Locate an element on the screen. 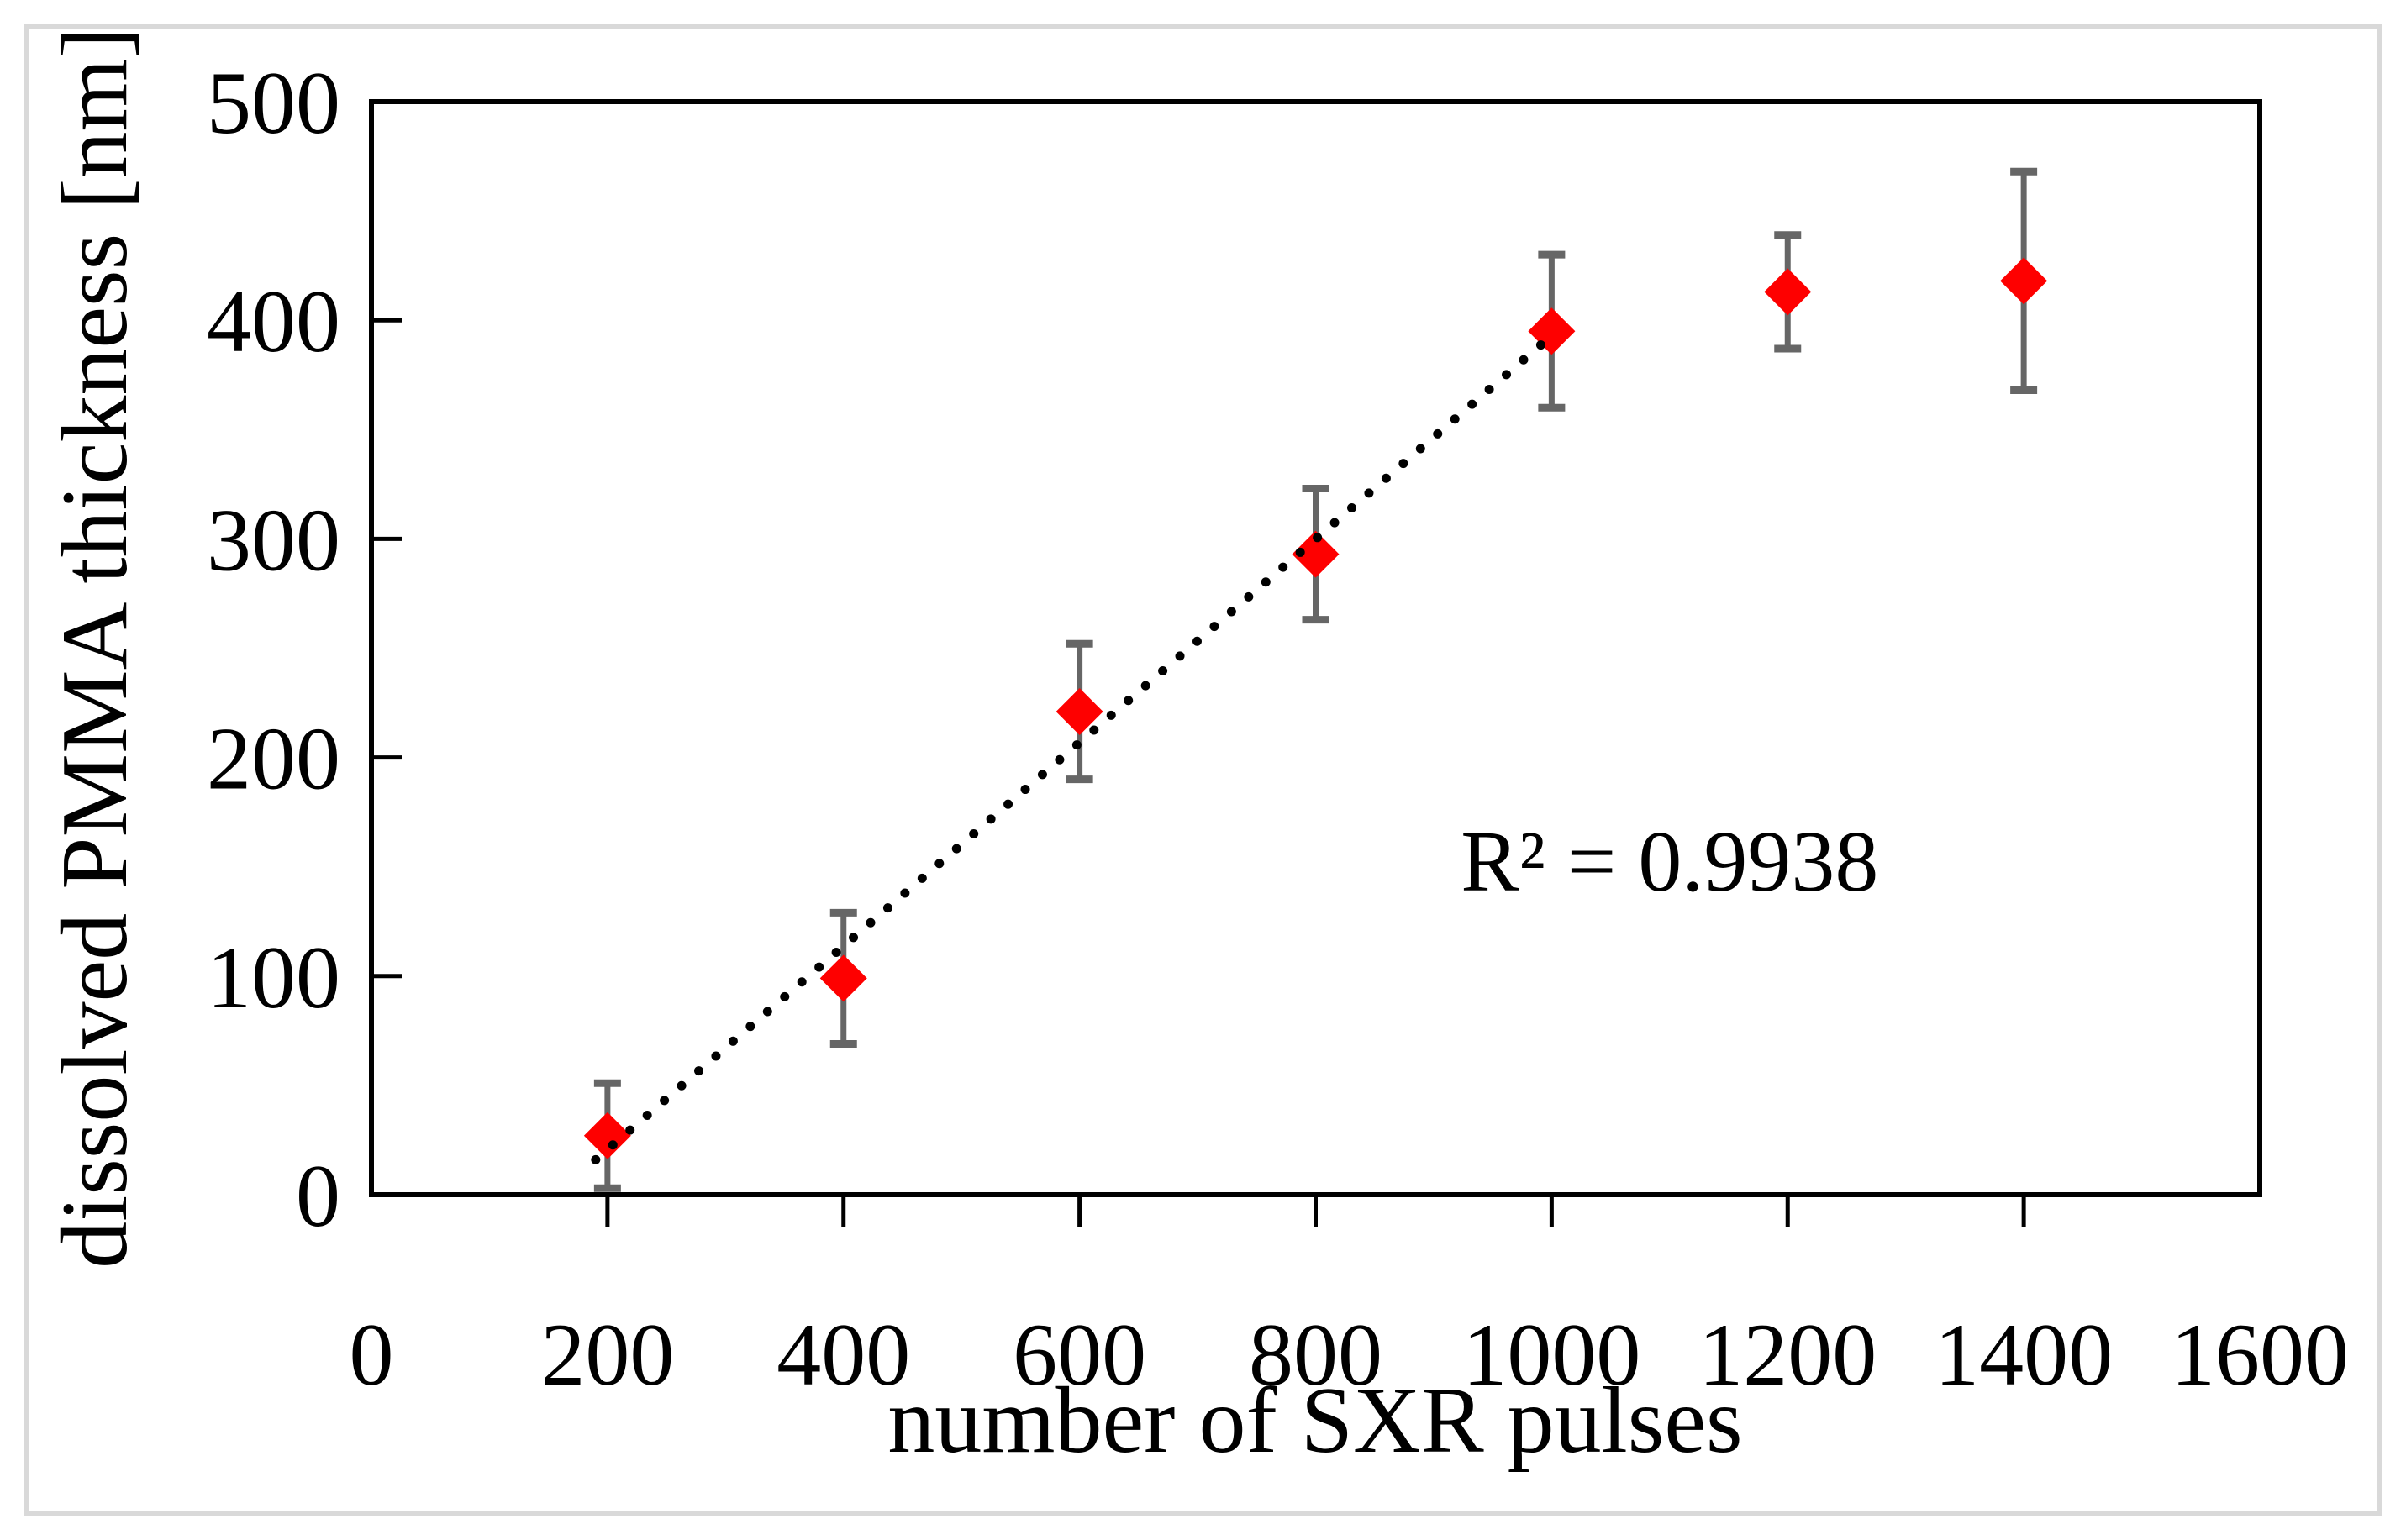 The image size is (2406, 1540). y-tick-label: 100 is located at coordinates (273, 978).